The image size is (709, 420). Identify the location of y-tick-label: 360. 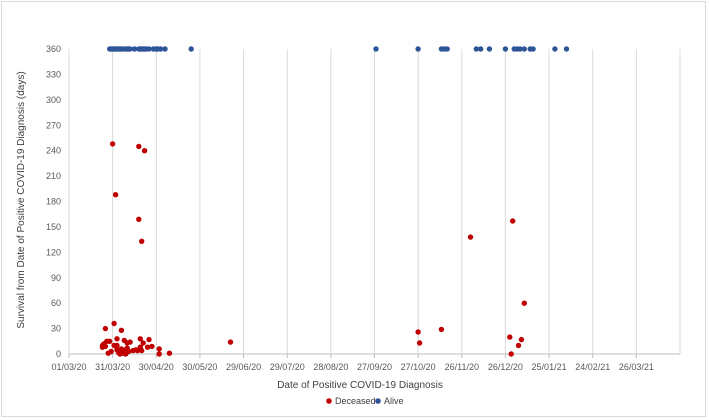
(53, 49).